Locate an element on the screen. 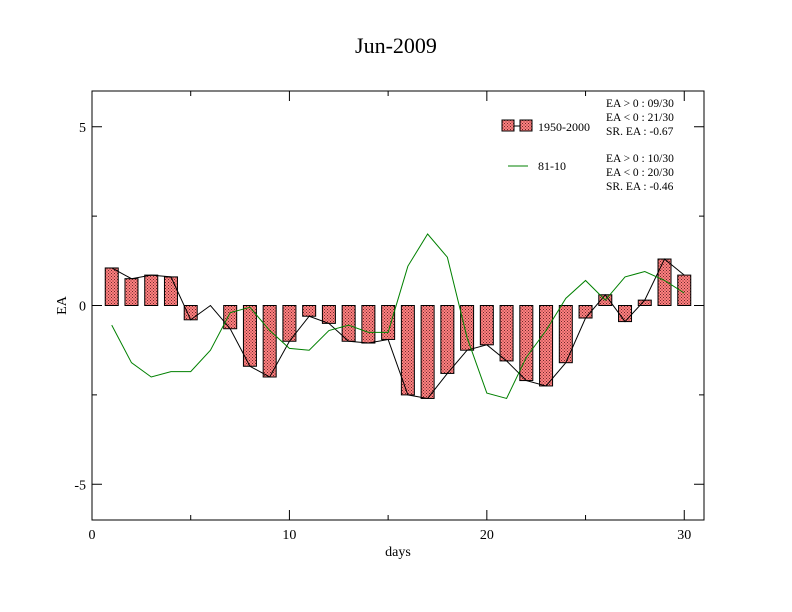 This screenshot has height=612, width=792. y-tick-label--5: -5 is located at coordinates (80, 485).